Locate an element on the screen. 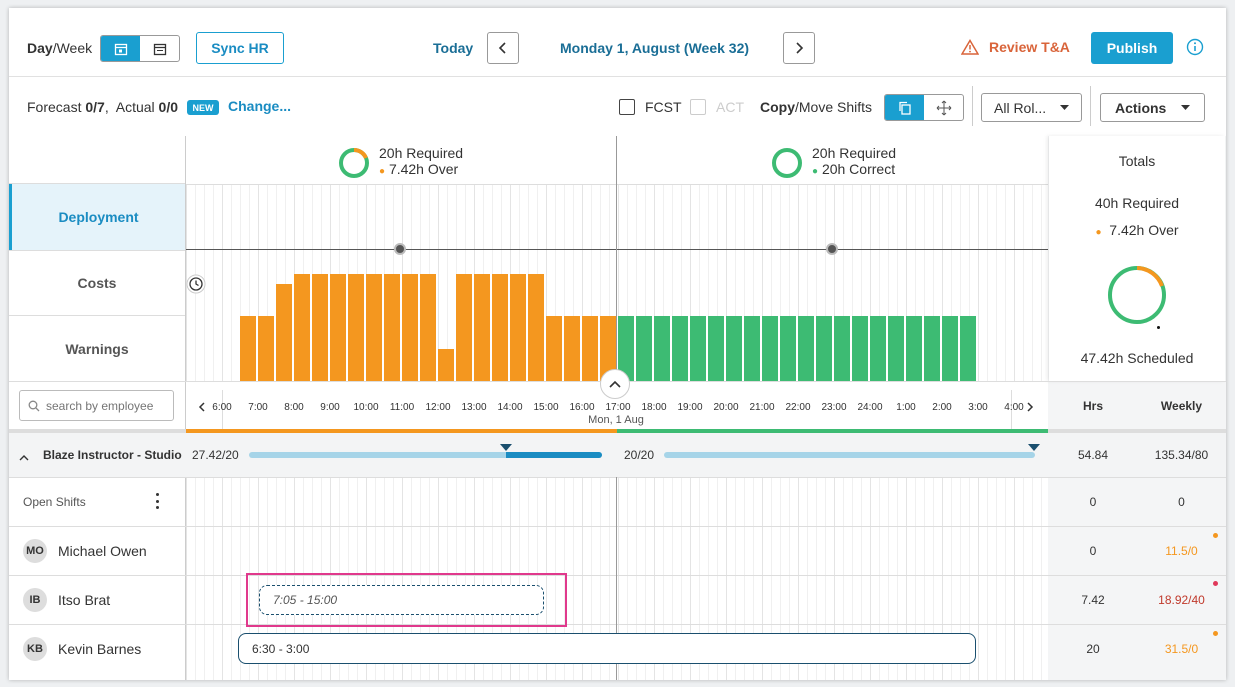 The width and height of the screenshot is (1235, 687). employee-search is located at coordinates (96, 405).